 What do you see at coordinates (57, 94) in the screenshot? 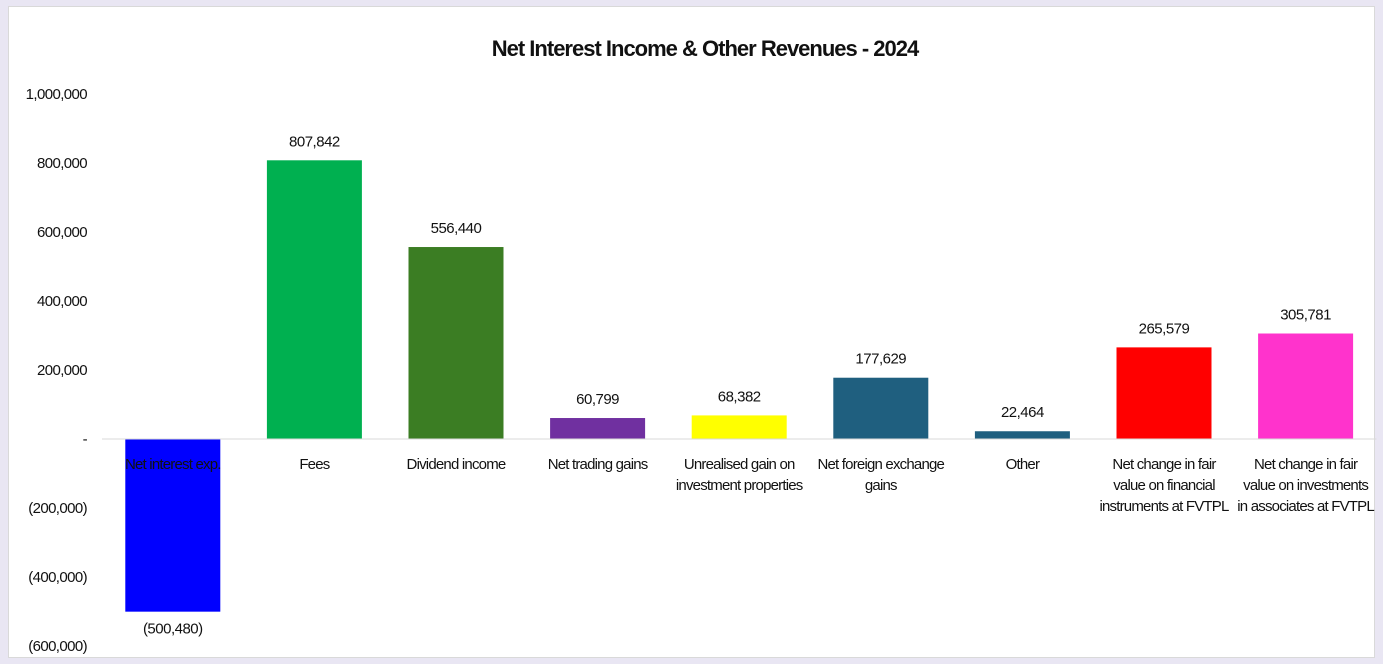
I see `y-tick-label: 1,000,000` at bounding box center [57, 94].